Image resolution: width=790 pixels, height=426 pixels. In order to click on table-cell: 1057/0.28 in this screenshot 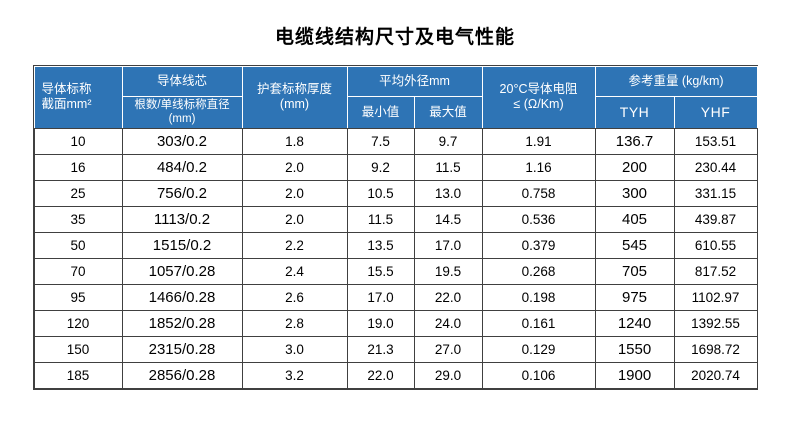, I will do `click(182, 271)`.